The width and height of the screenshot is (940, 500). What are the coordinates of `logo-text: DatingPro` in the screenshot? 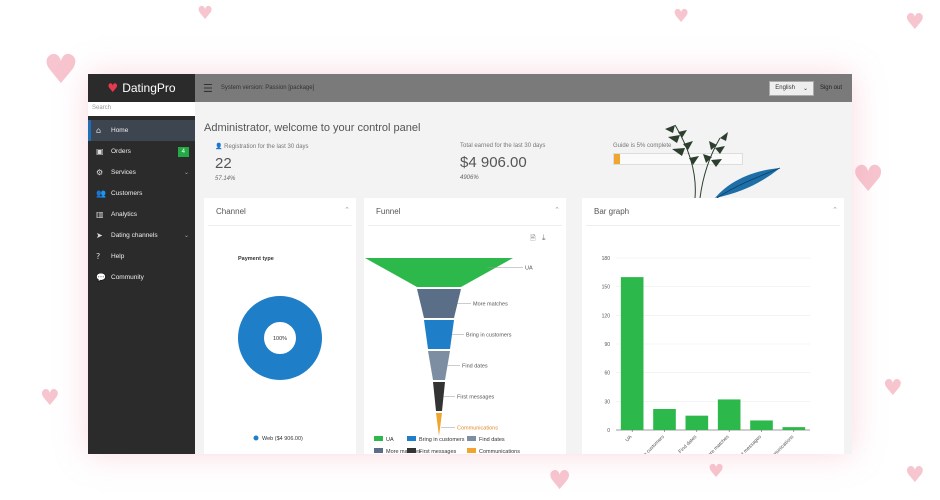 It's located at (149, 88).